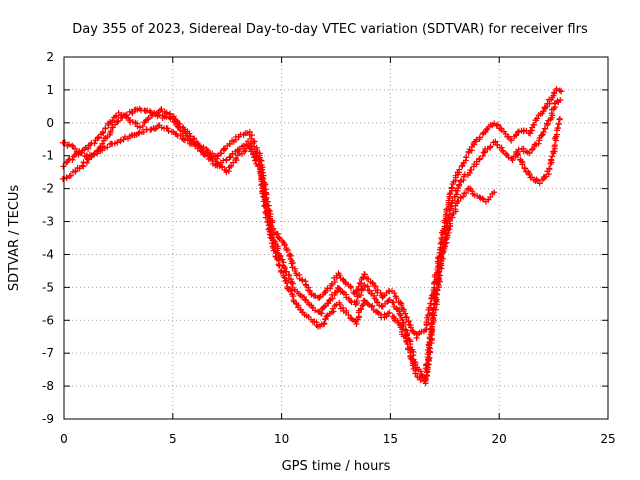 The height and width of the screenshot is (480, 640). I want to click on y-tick-label: -5, so click(48, 287).